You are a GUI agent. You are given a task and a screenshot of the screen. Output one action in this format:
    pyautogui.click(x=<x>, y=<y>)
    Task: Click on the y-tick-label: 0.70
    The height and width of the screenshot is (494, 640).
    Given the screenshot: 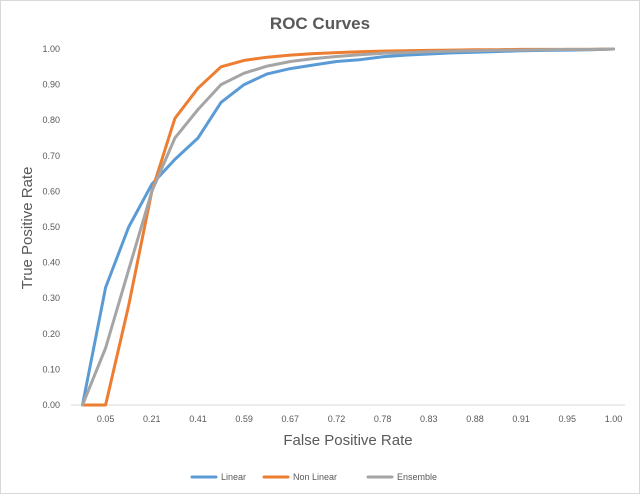 What is the action you would take?
    pyautogui.click(x=51, y=156)
    